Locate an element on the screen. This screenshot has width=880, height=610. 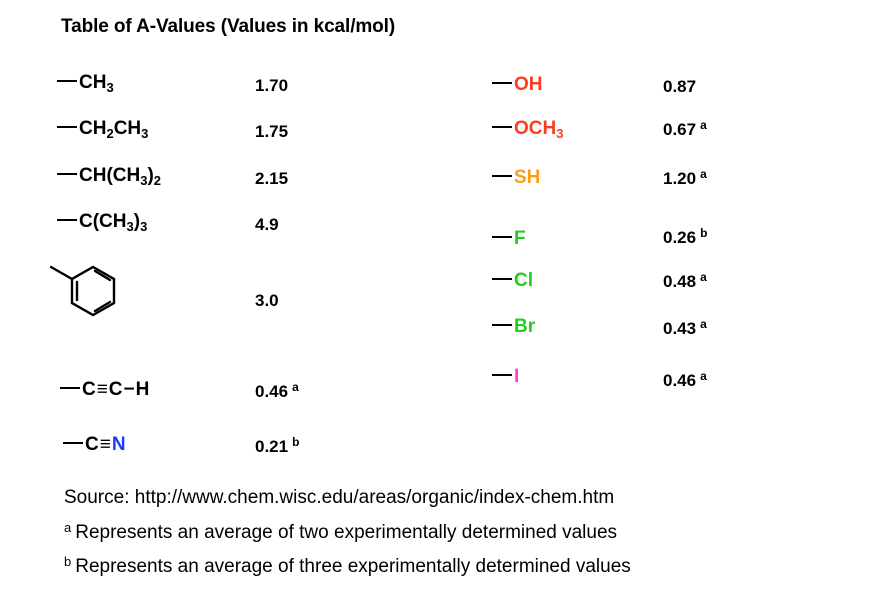
value-text: 0.87 is located at coordinates (680, 86).